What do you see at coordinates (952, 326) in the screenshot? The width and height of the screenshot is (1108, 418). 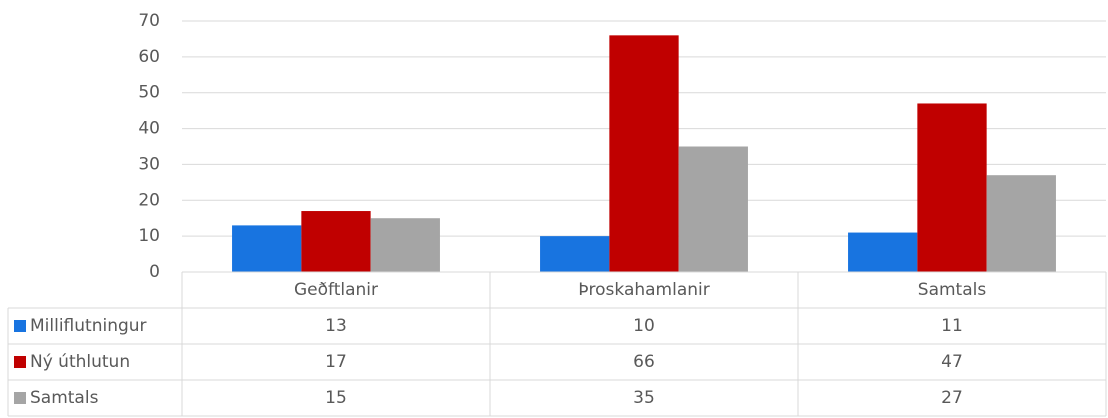 I see `table-value: 11` at bounding box center [952, 326].